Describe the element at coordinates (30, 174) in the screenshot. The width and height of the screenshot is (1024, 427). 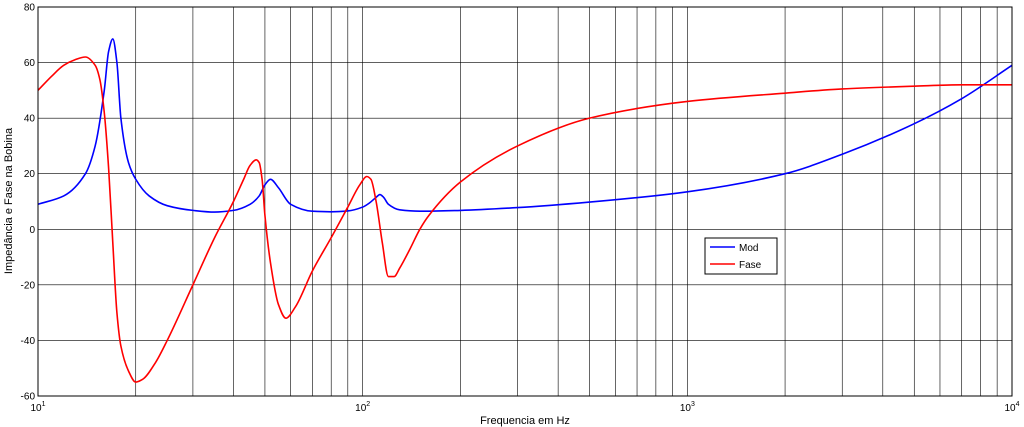
I see `y-tick-label: 20` at that location.